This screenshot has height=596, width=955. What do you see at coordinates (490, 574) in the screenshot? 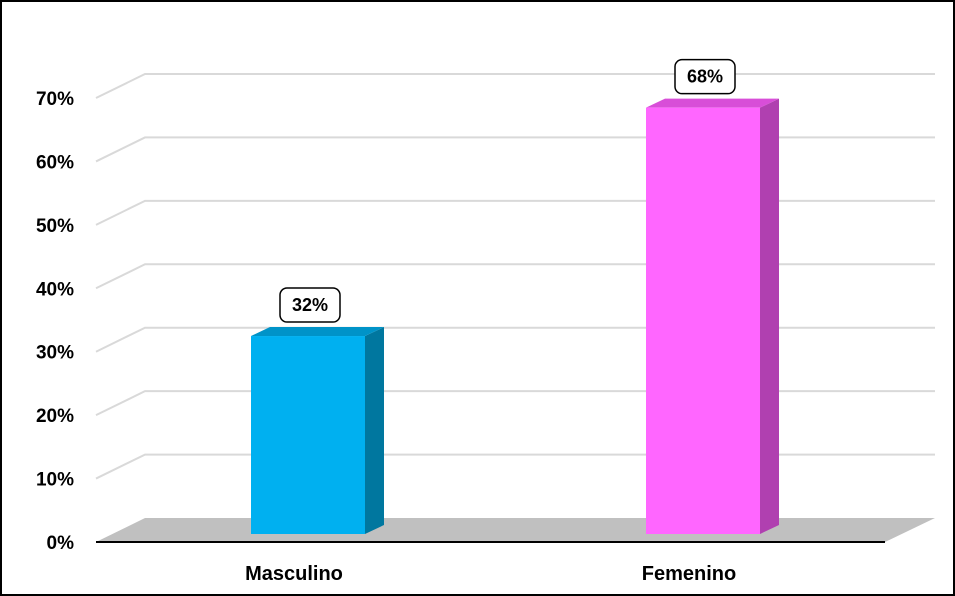
I see `x-axis-categories: Masculino Femenino` at bounding box center [490, 574].